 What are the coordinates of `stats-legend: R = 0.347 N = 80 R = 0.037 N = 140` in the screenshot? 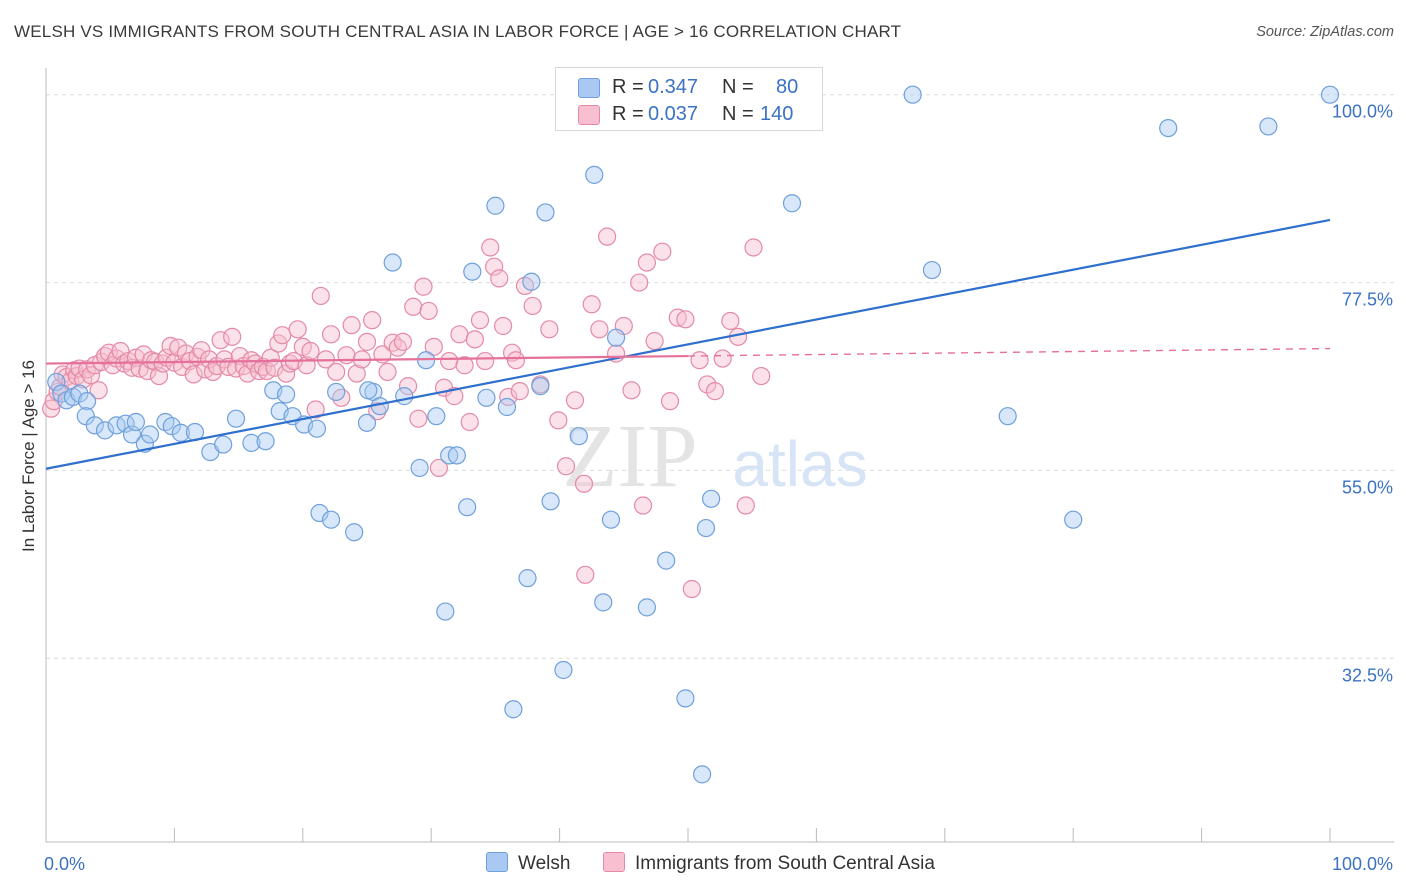 It's located at (689, 99).